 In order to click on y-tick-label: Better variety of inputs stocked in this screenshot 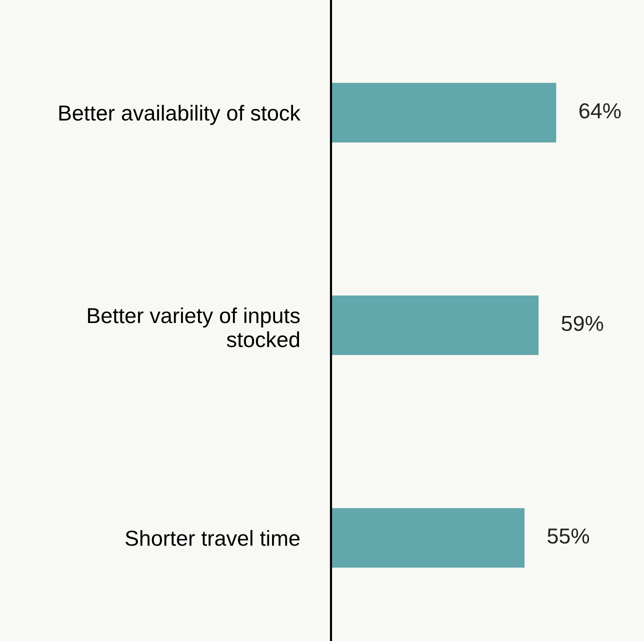, I will do `click(194, 327)`.